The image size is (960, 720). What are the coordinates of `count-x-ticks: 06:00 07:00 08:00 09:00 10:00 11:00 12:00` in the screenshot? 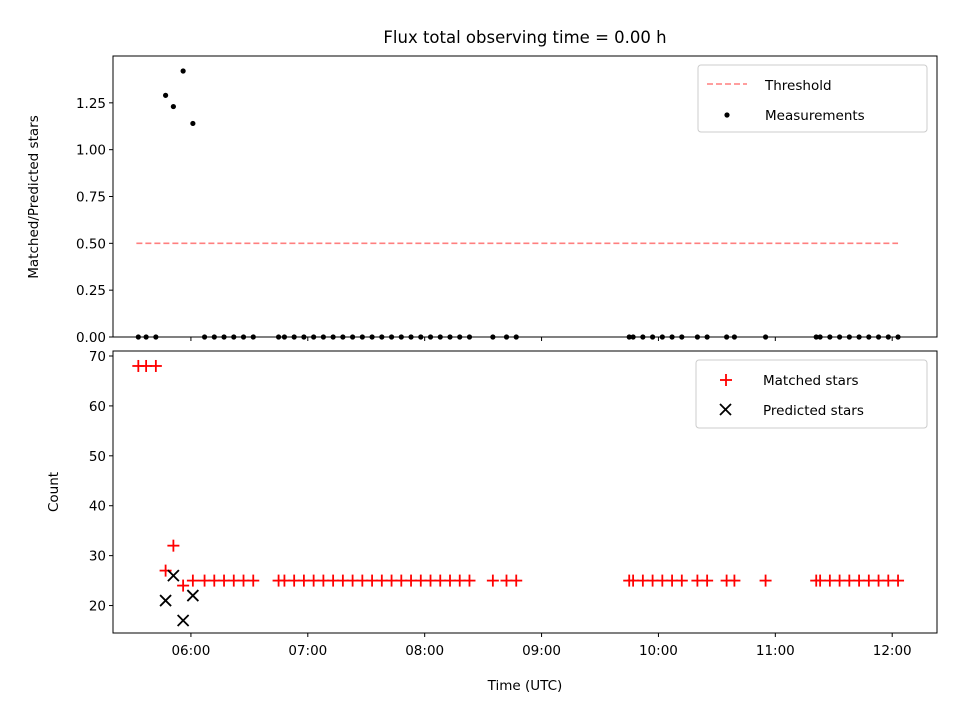 It's located at (541, 646).